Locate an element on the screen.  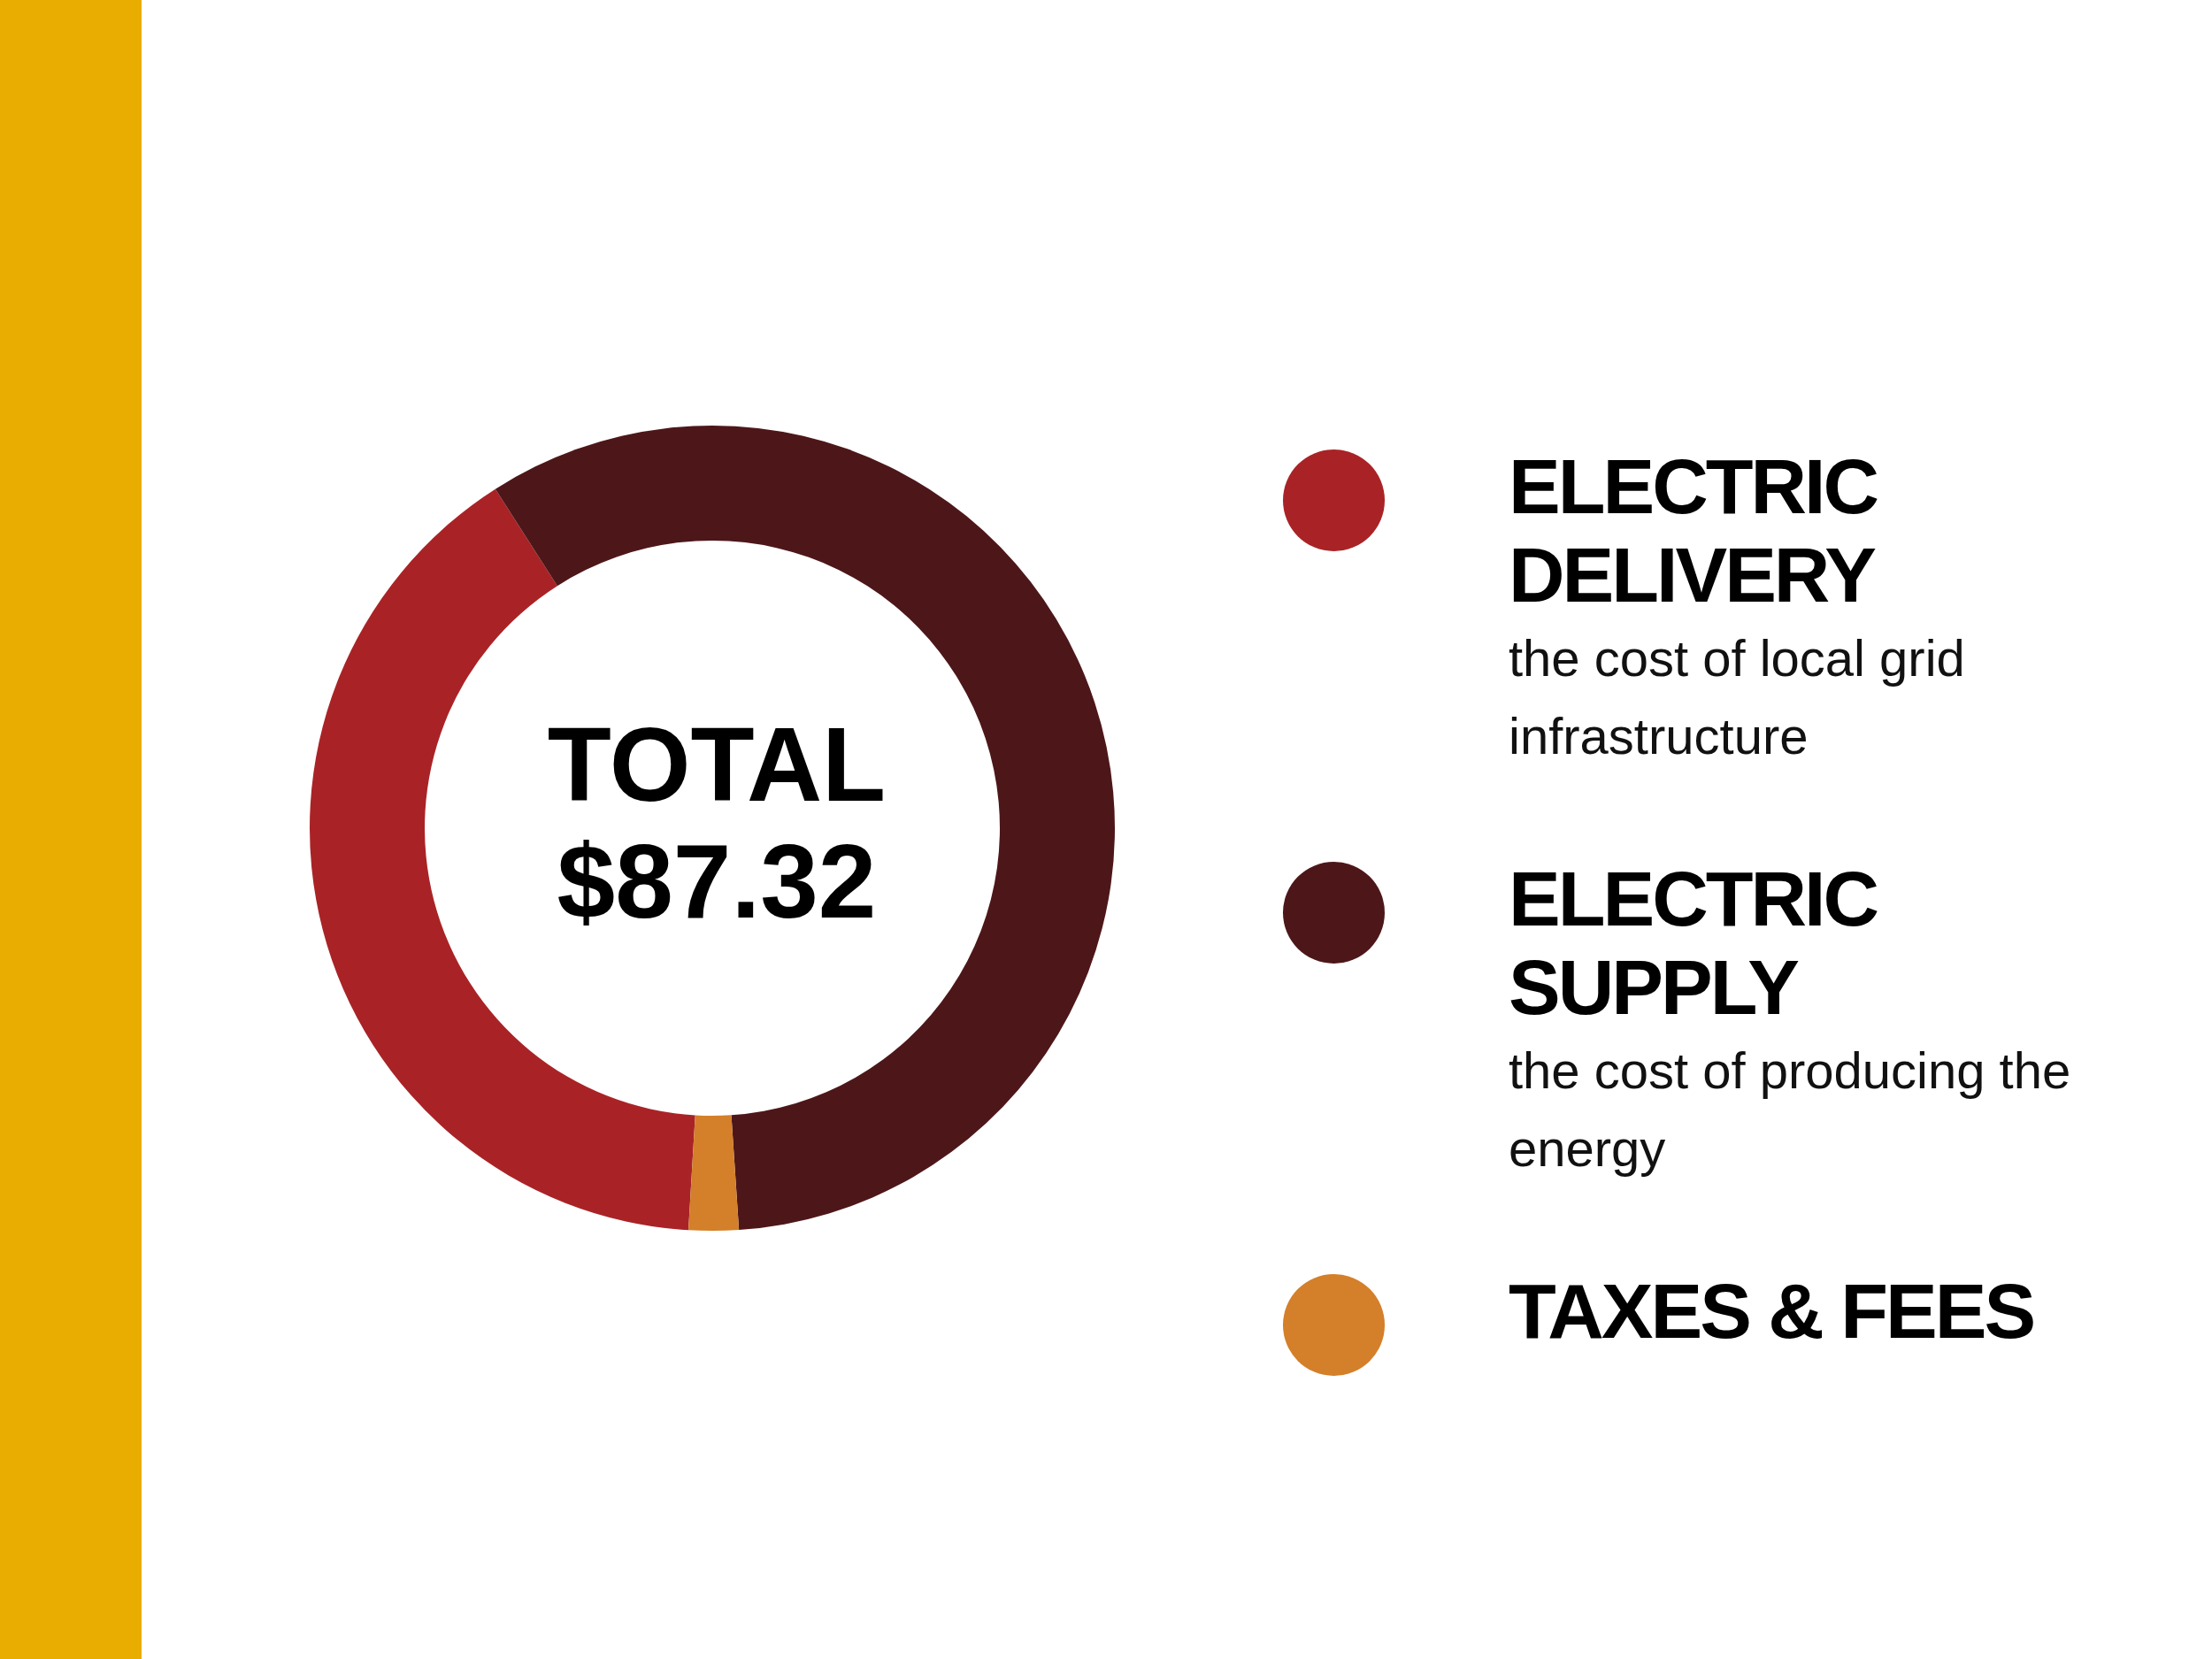
legend-label: ELECTRIC SUPPLY is located at coordinates (1694, 944).